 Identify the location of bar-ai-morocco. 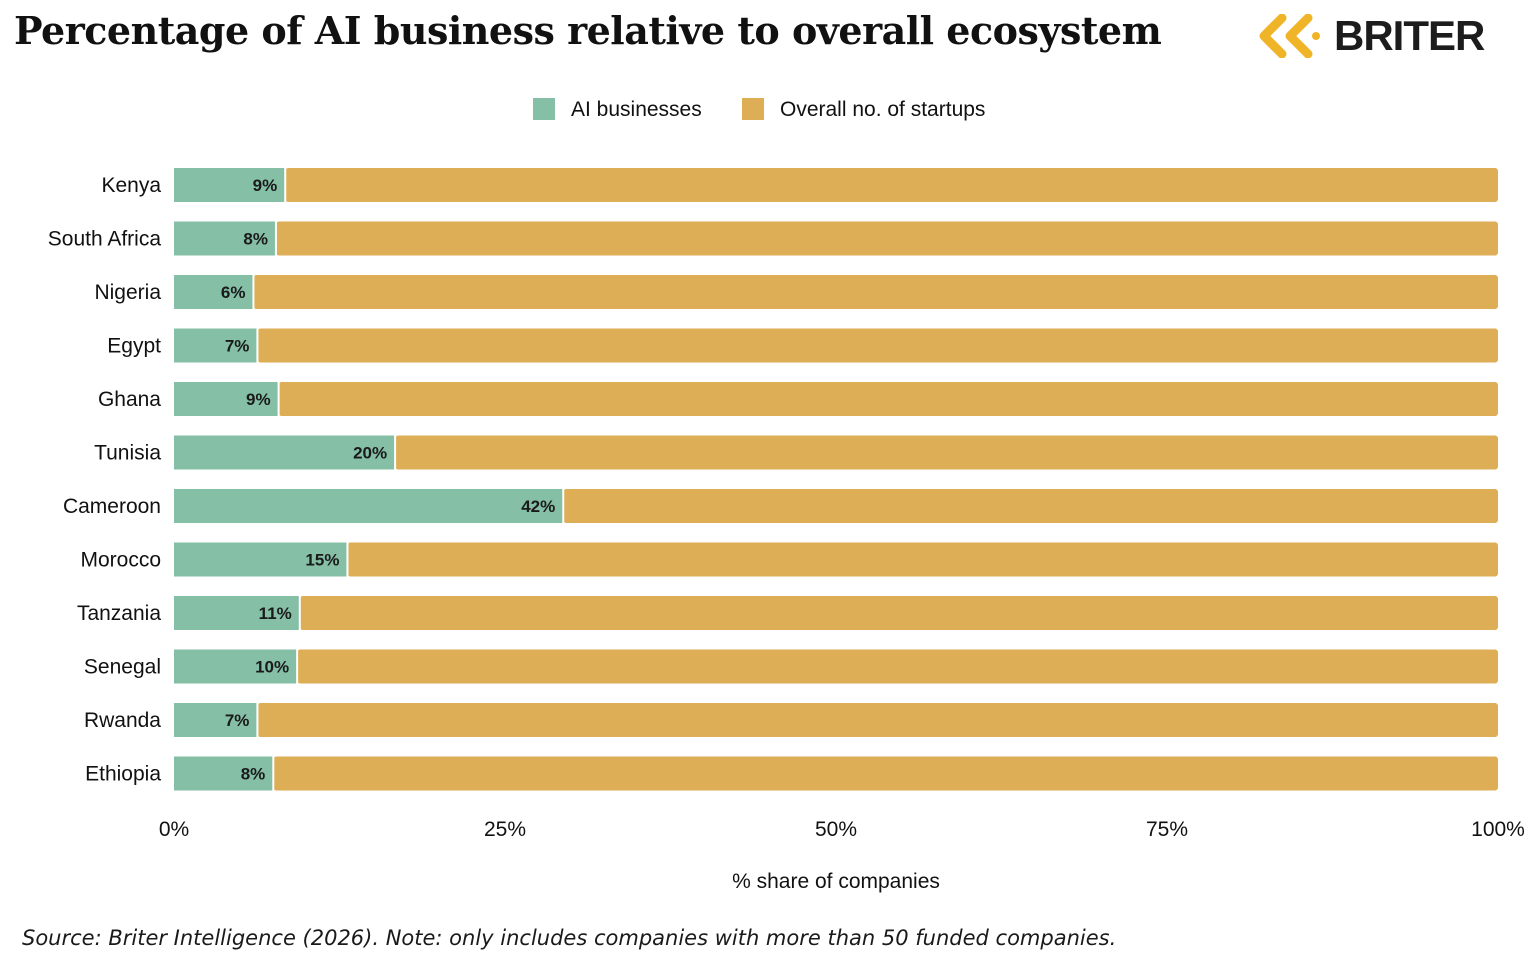
(261, 559).